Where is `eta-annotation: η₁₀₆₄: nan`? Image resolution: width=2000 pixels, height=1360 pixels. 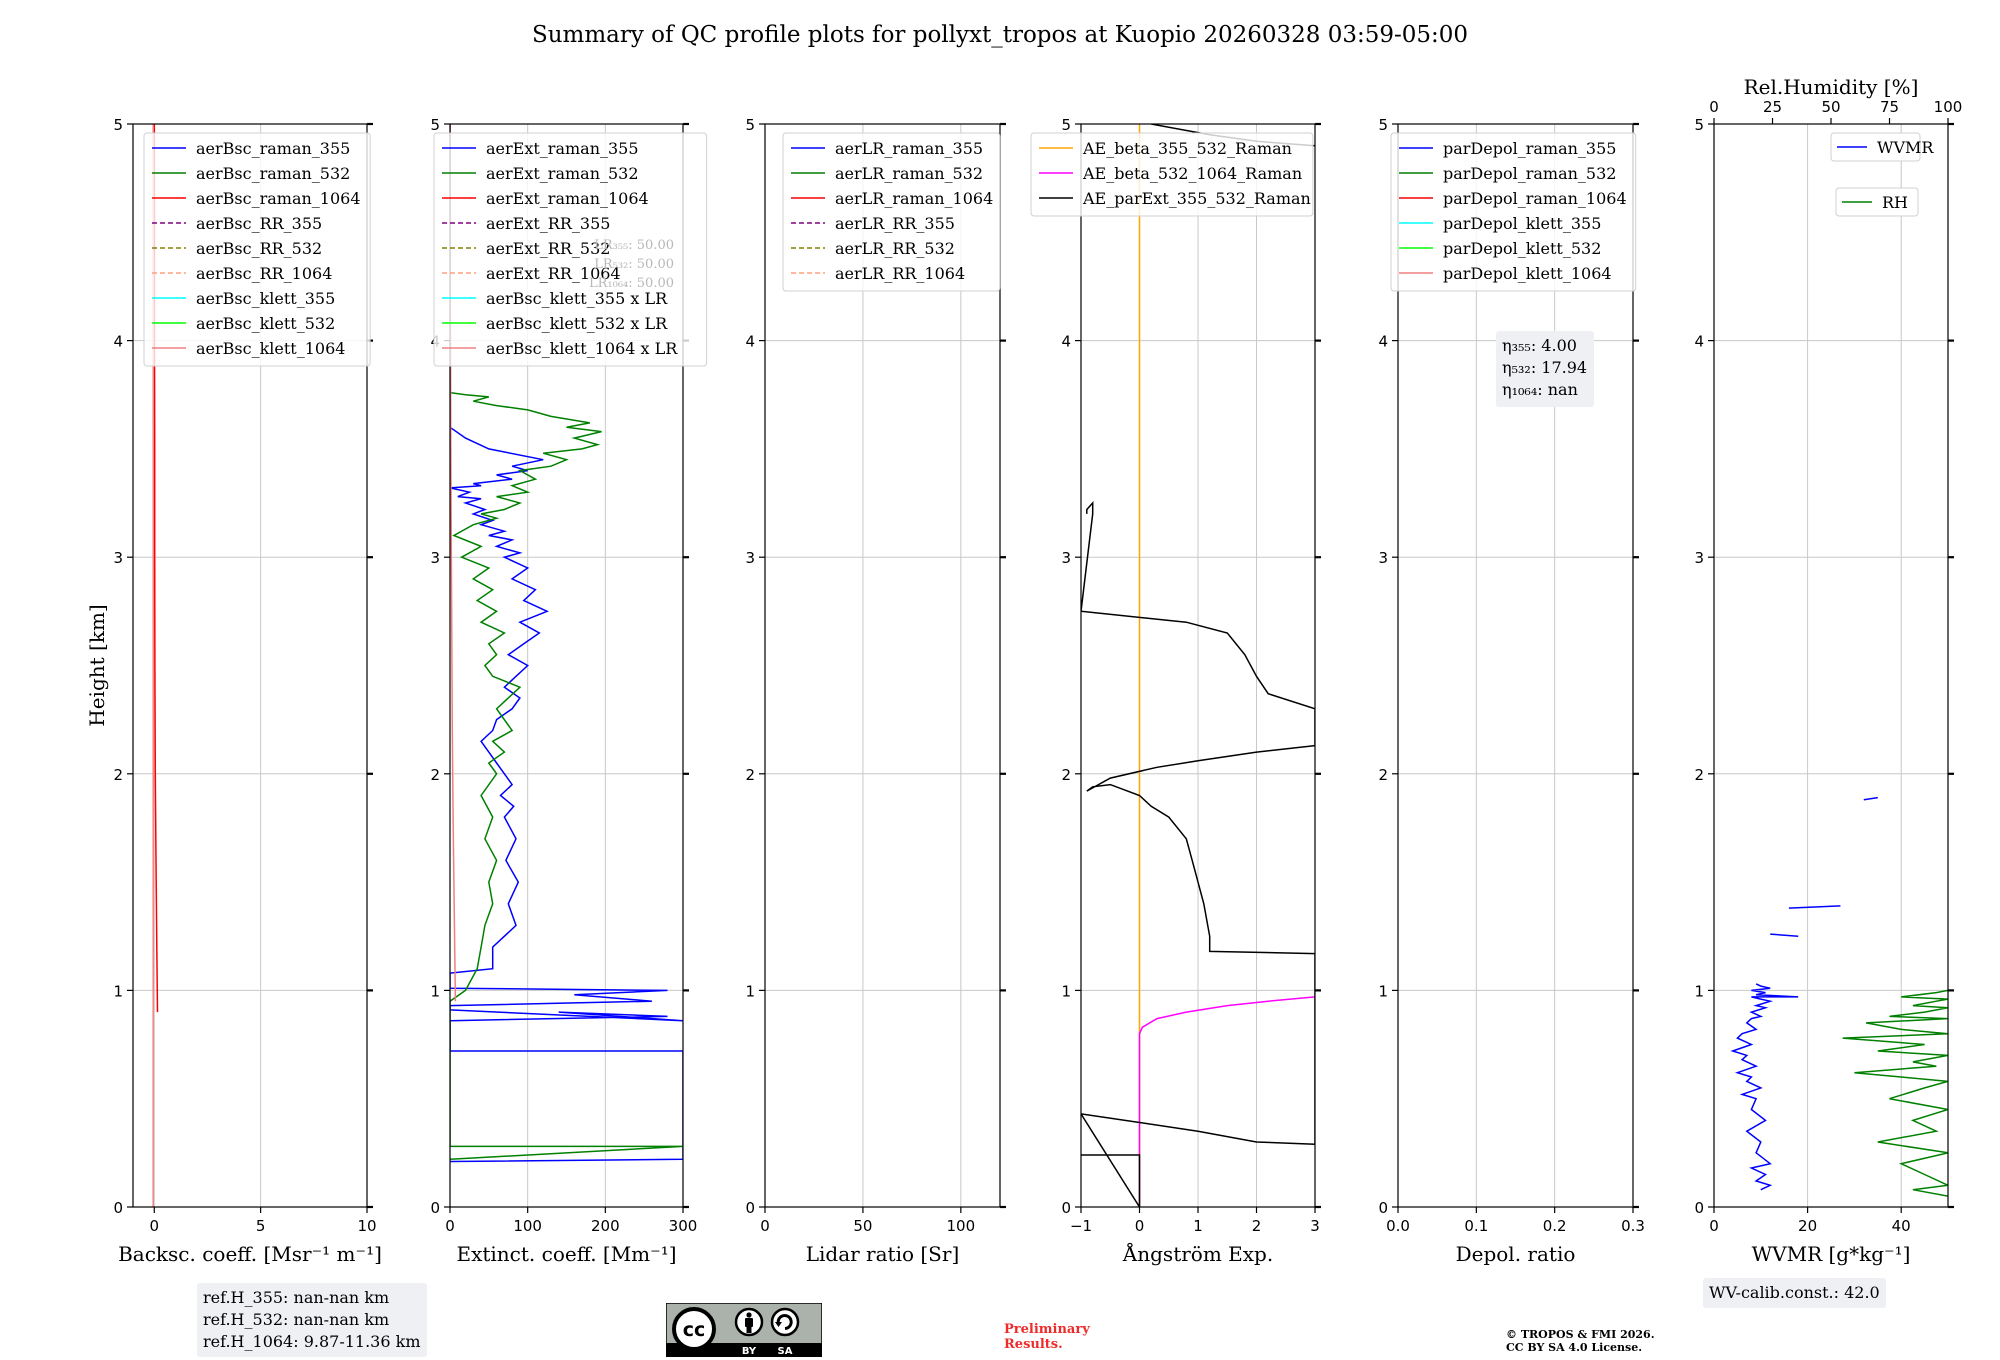
eta-annotation: η₁₀₆₄: nan is located at coordinates (1540, 389).